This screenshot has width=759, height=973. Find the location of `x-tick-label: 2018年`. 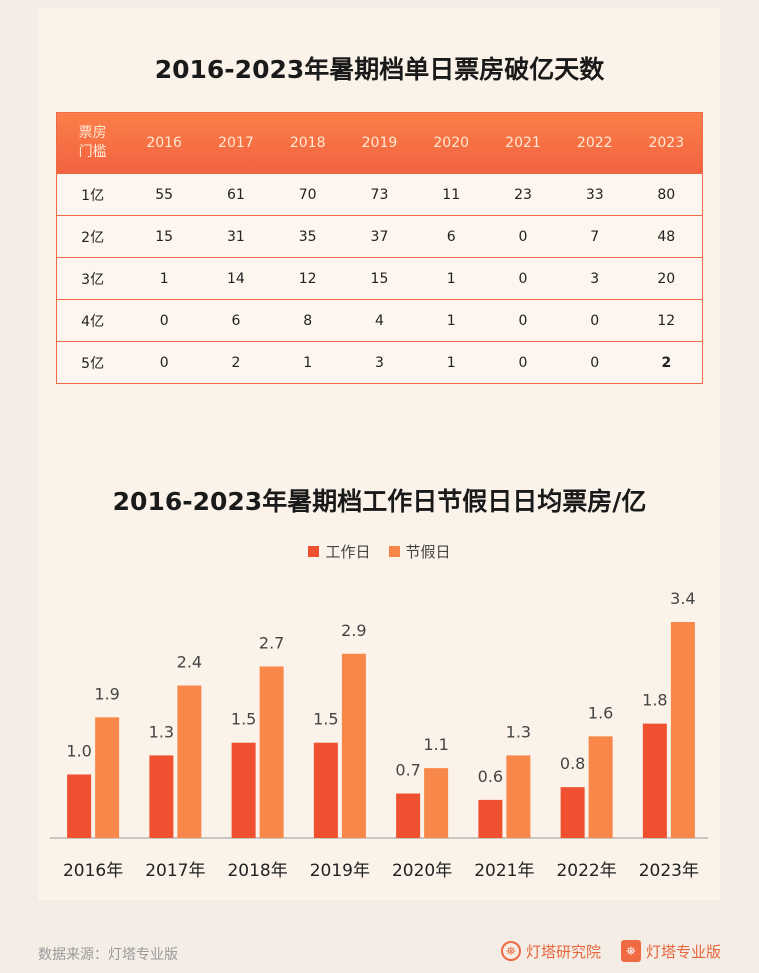

x-tick-label: 2018年 is located at coordinates (257, 871).